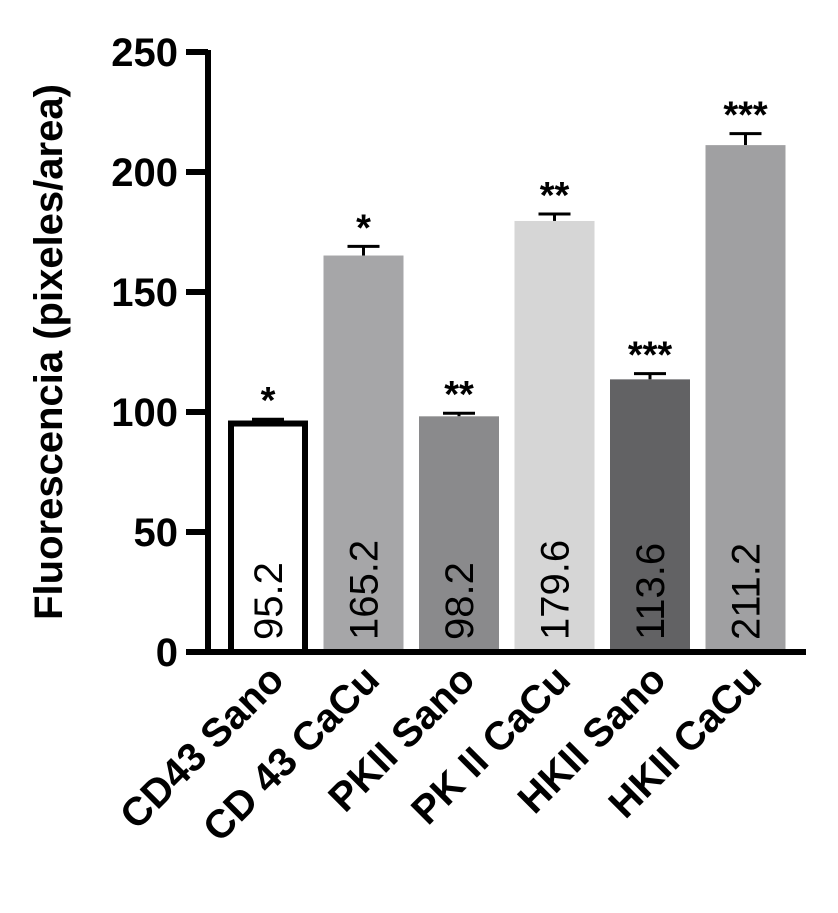  What do you see at coordinates (651, 591) in the screenshot?
I see `bar-value-label: 113.6` at bounding box center [651, 591].